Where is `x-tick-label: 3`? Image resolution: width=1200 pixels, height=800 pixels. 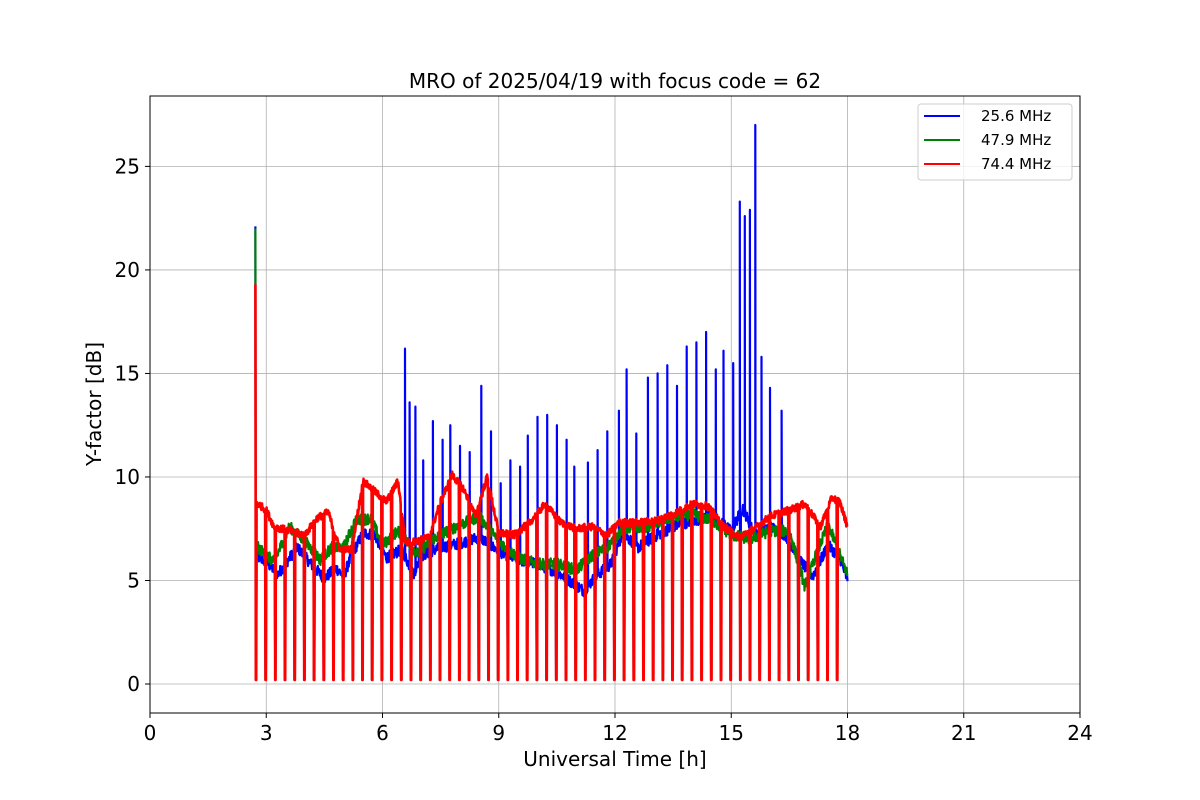 x-tick-label: 3 is located at coordinates (266, 733).